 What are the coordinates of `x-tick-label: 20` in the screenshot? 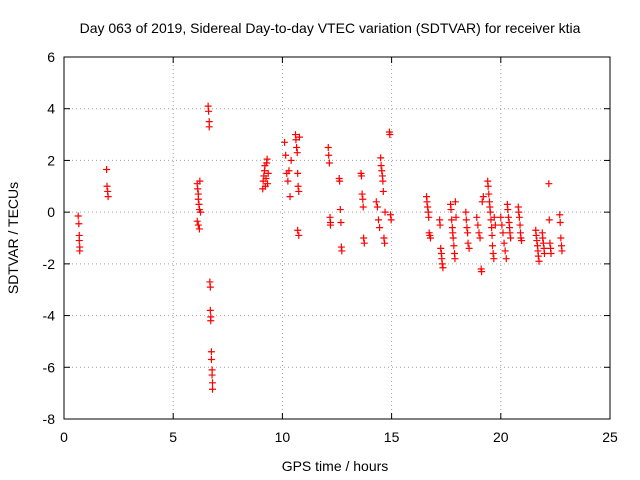 It's located at (501, 437).